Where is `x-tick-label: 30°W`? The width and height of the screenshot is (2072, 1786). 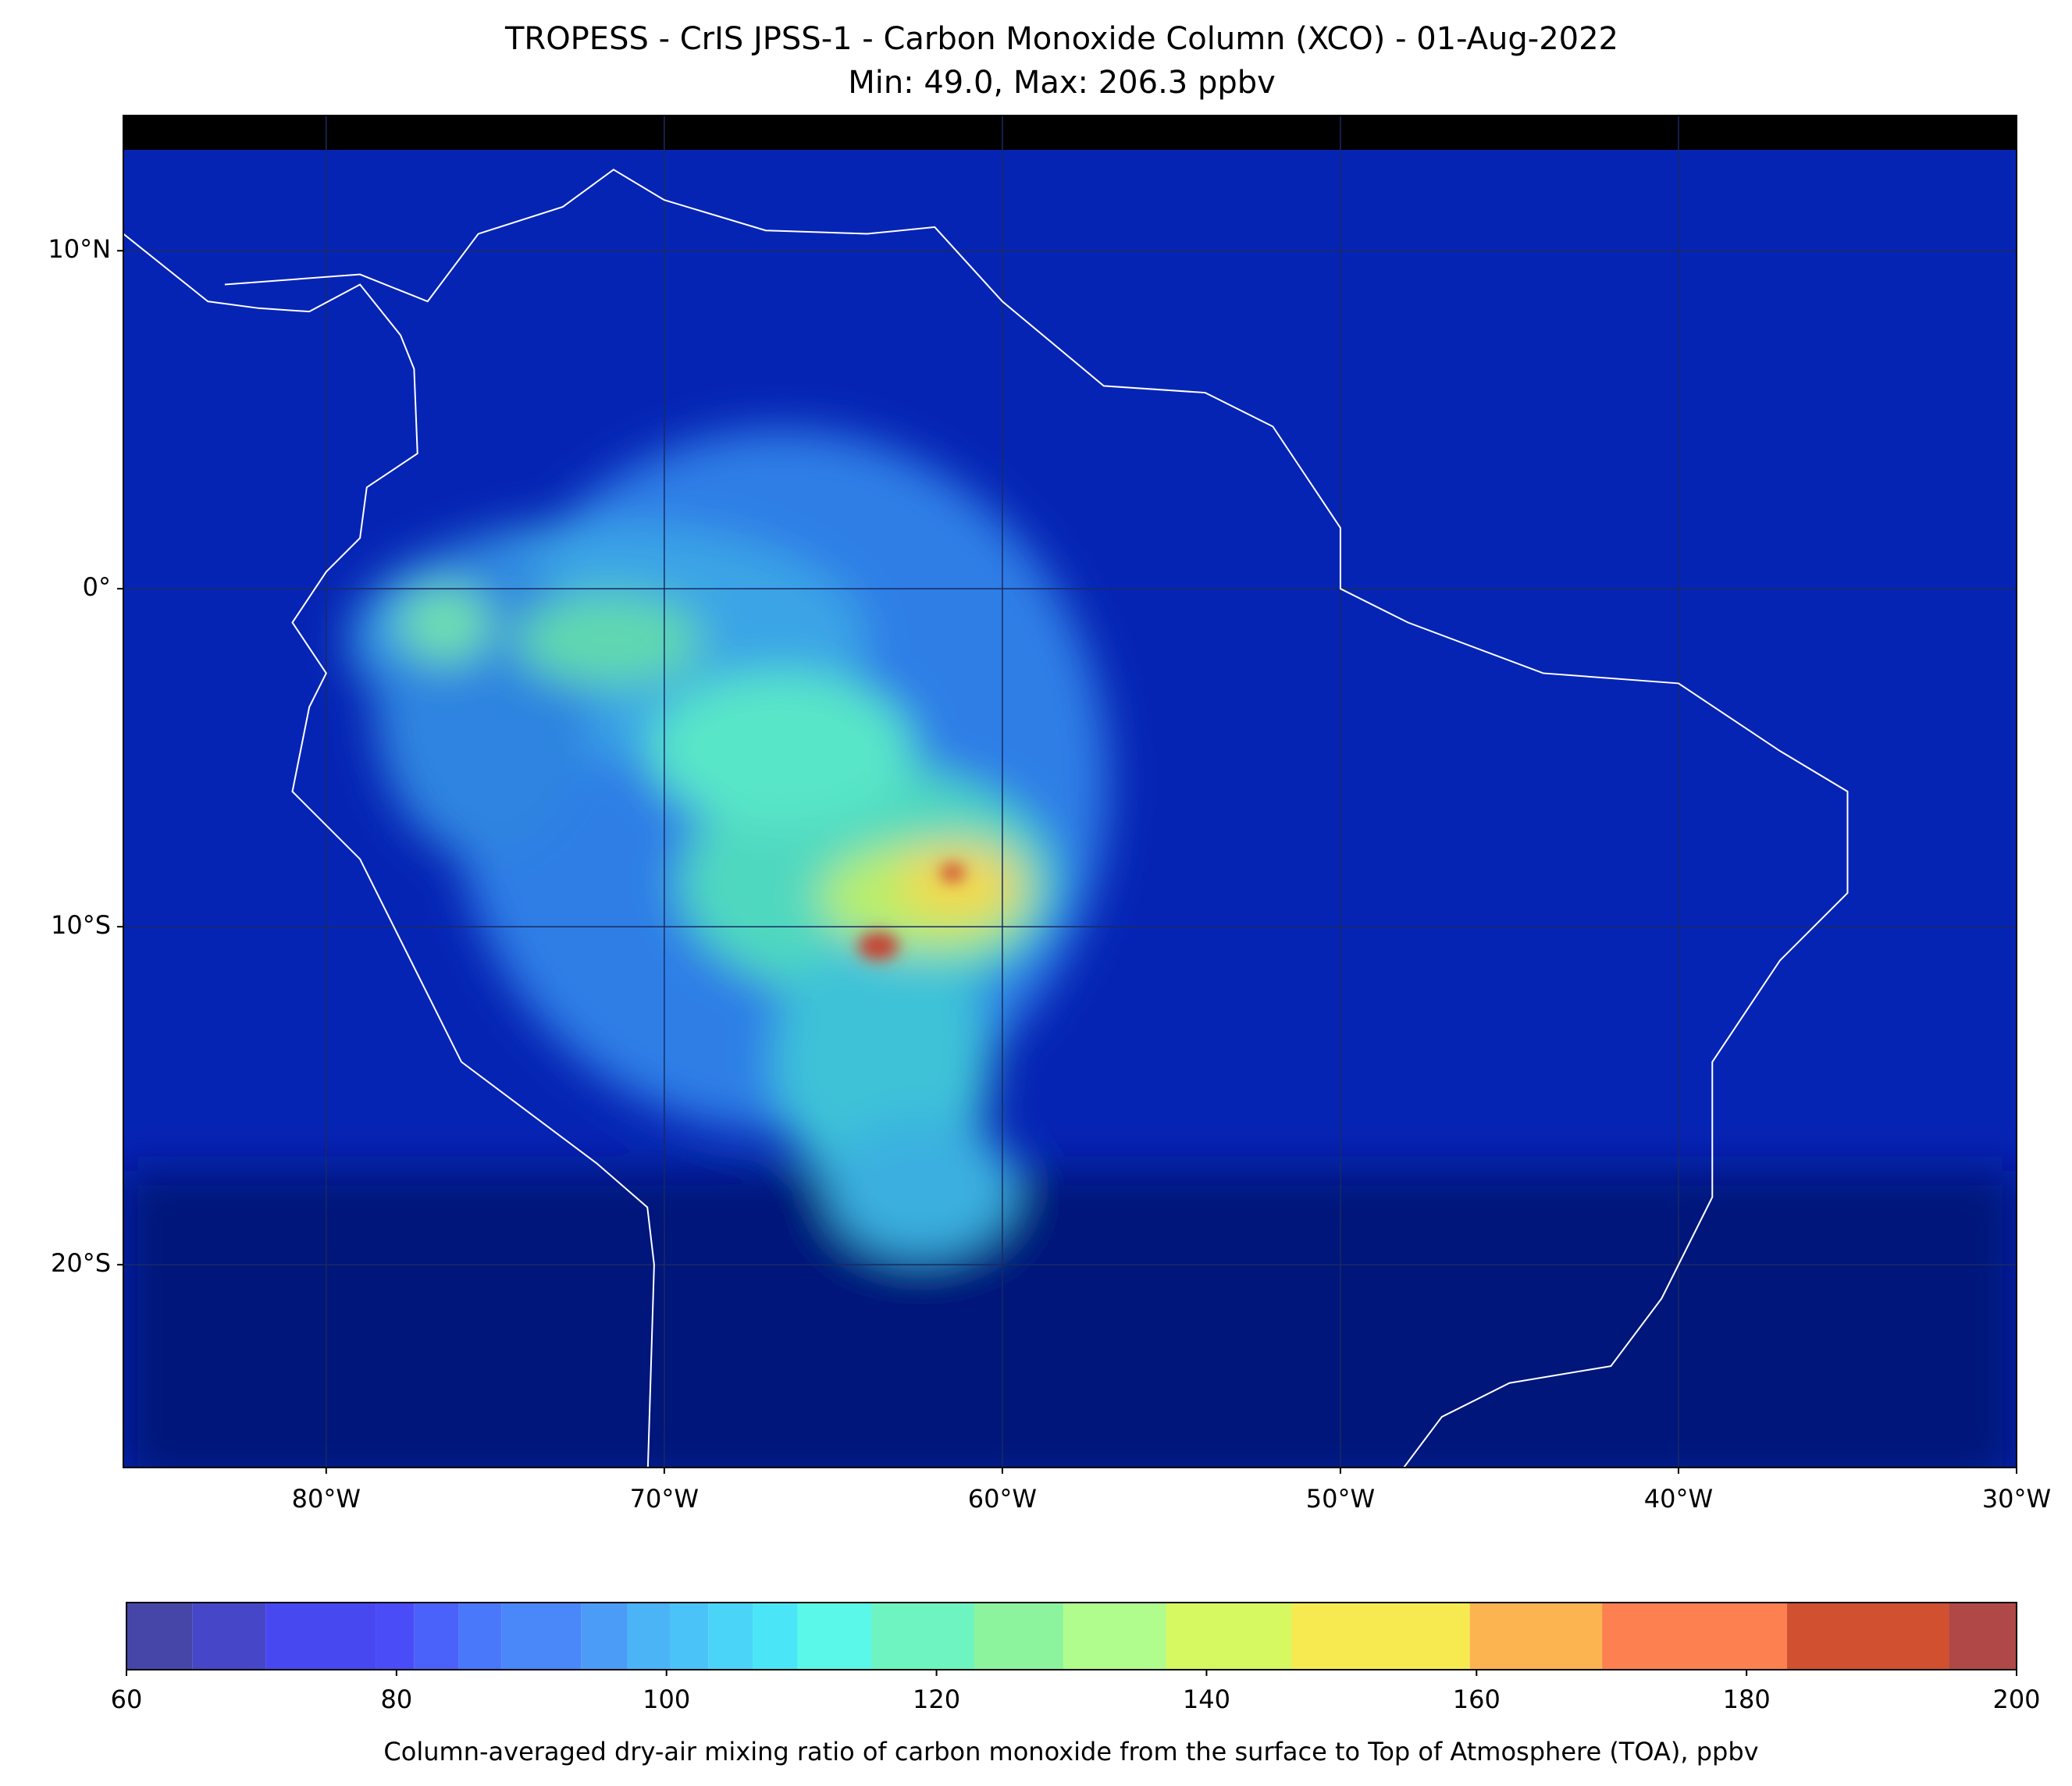
x-tick-label: 30°W is located at coordinates (2016, 1499).